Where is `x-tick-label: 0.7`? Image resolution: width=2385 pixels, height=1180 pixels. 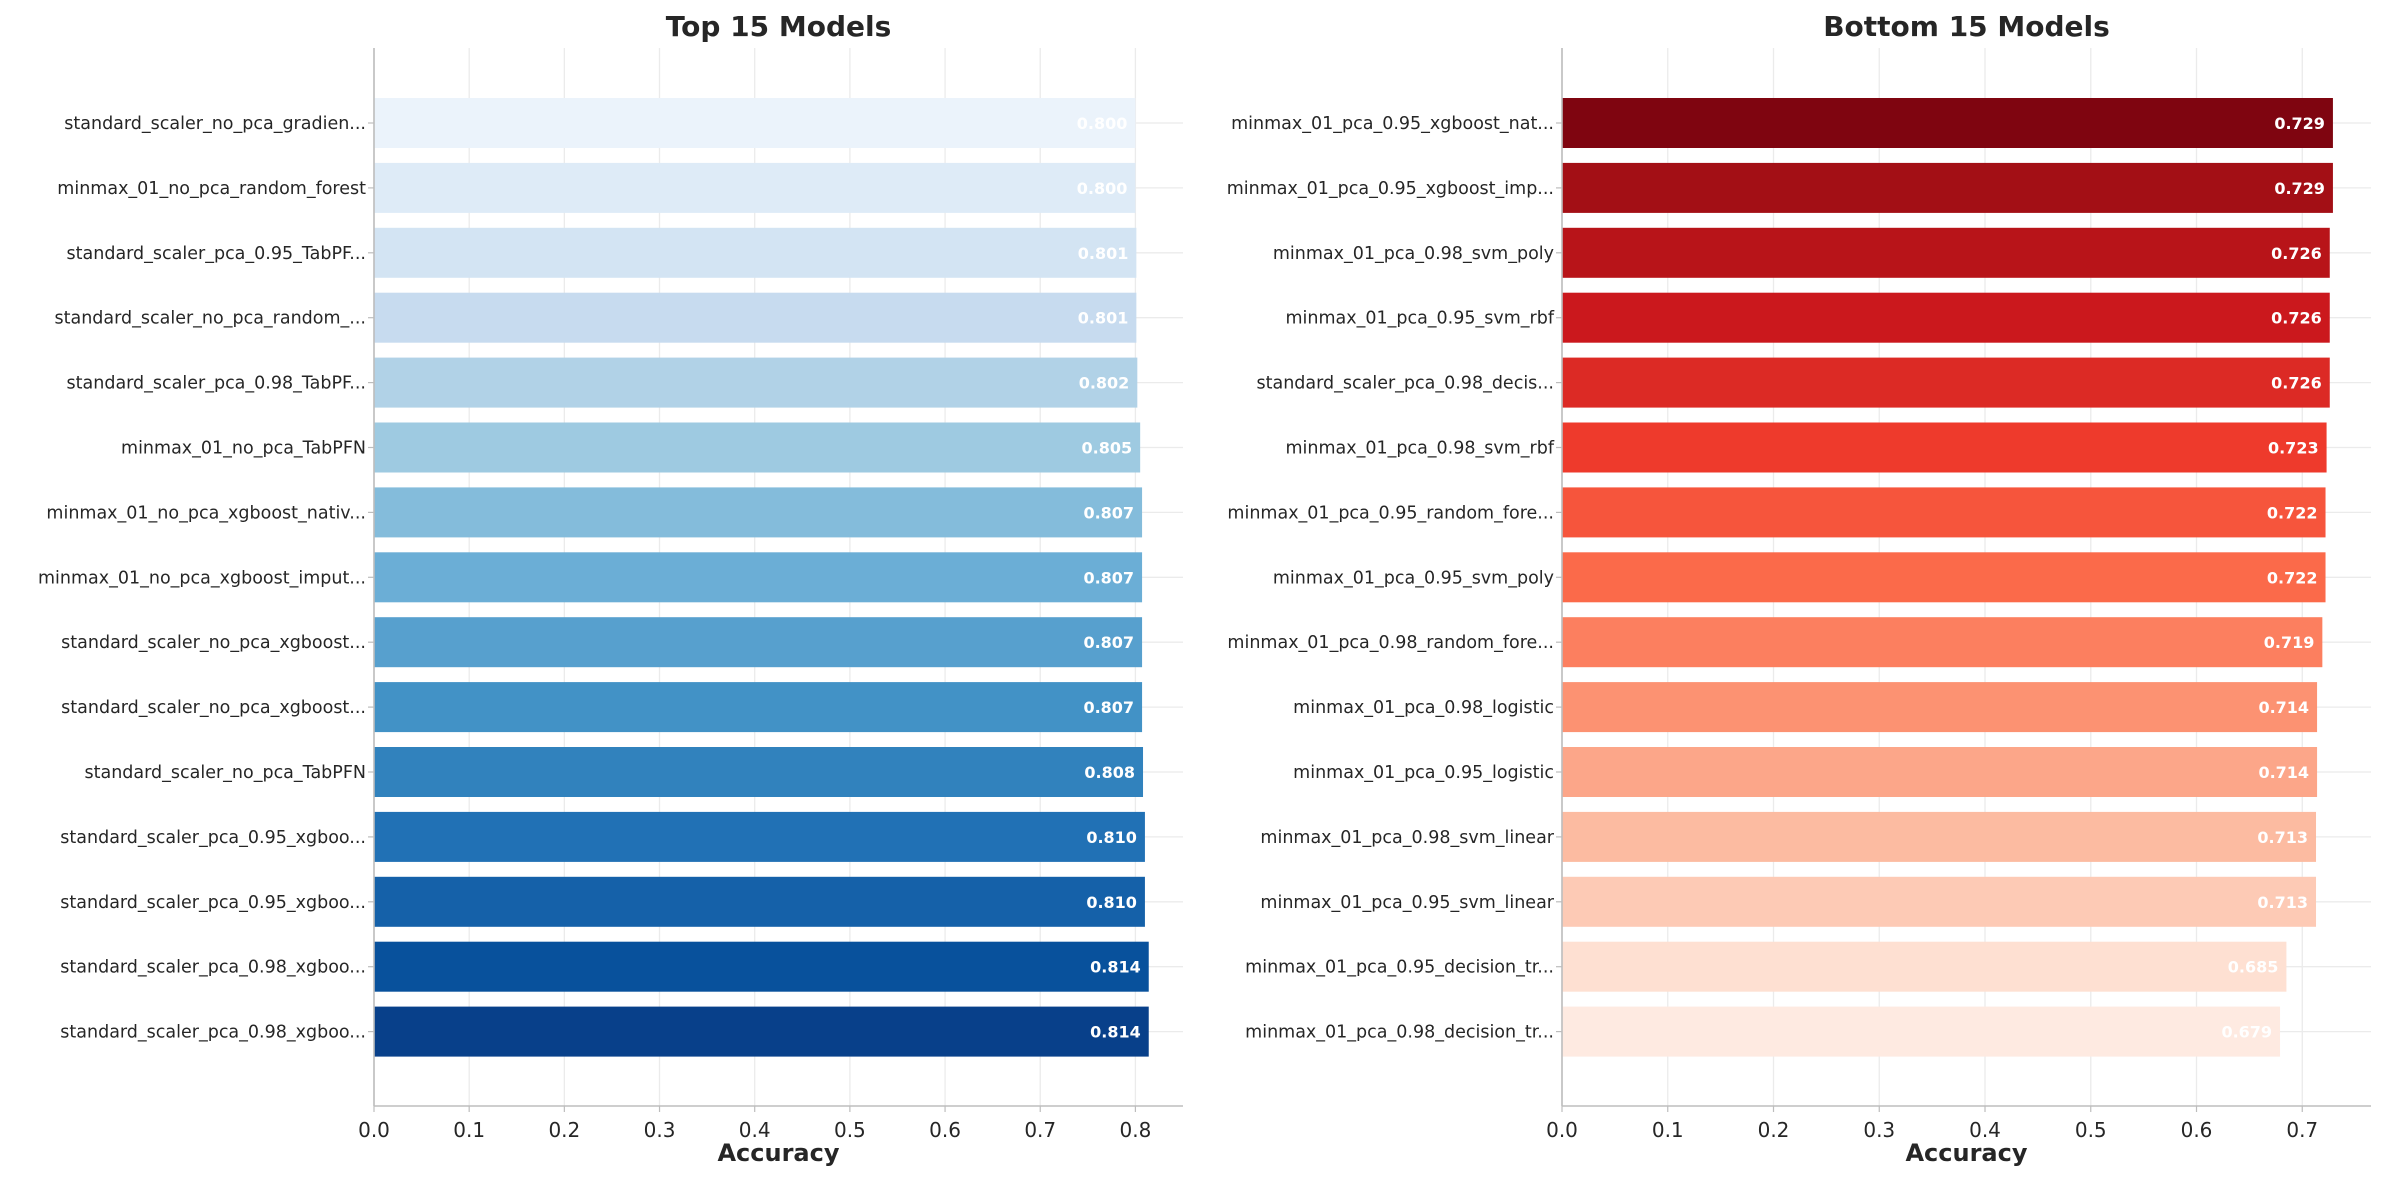
x-tick-label: 0.7 is located at coordinates (2302, 1130).